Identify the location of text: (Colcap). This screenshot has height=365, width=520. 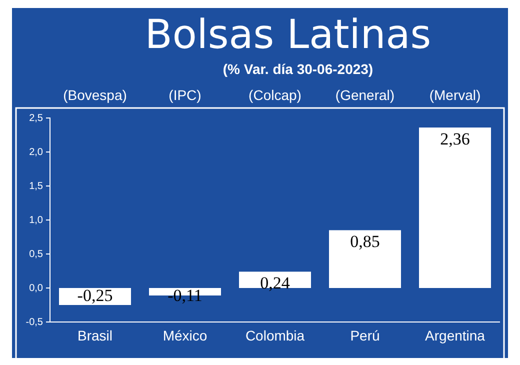
(275, 95).